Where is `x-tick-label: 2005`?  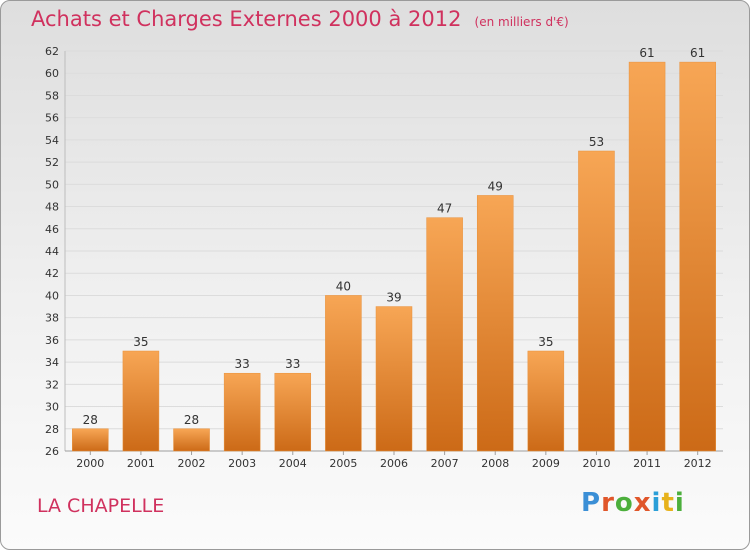
x-tick-label: 2005 is located at coordinates (343, 463).